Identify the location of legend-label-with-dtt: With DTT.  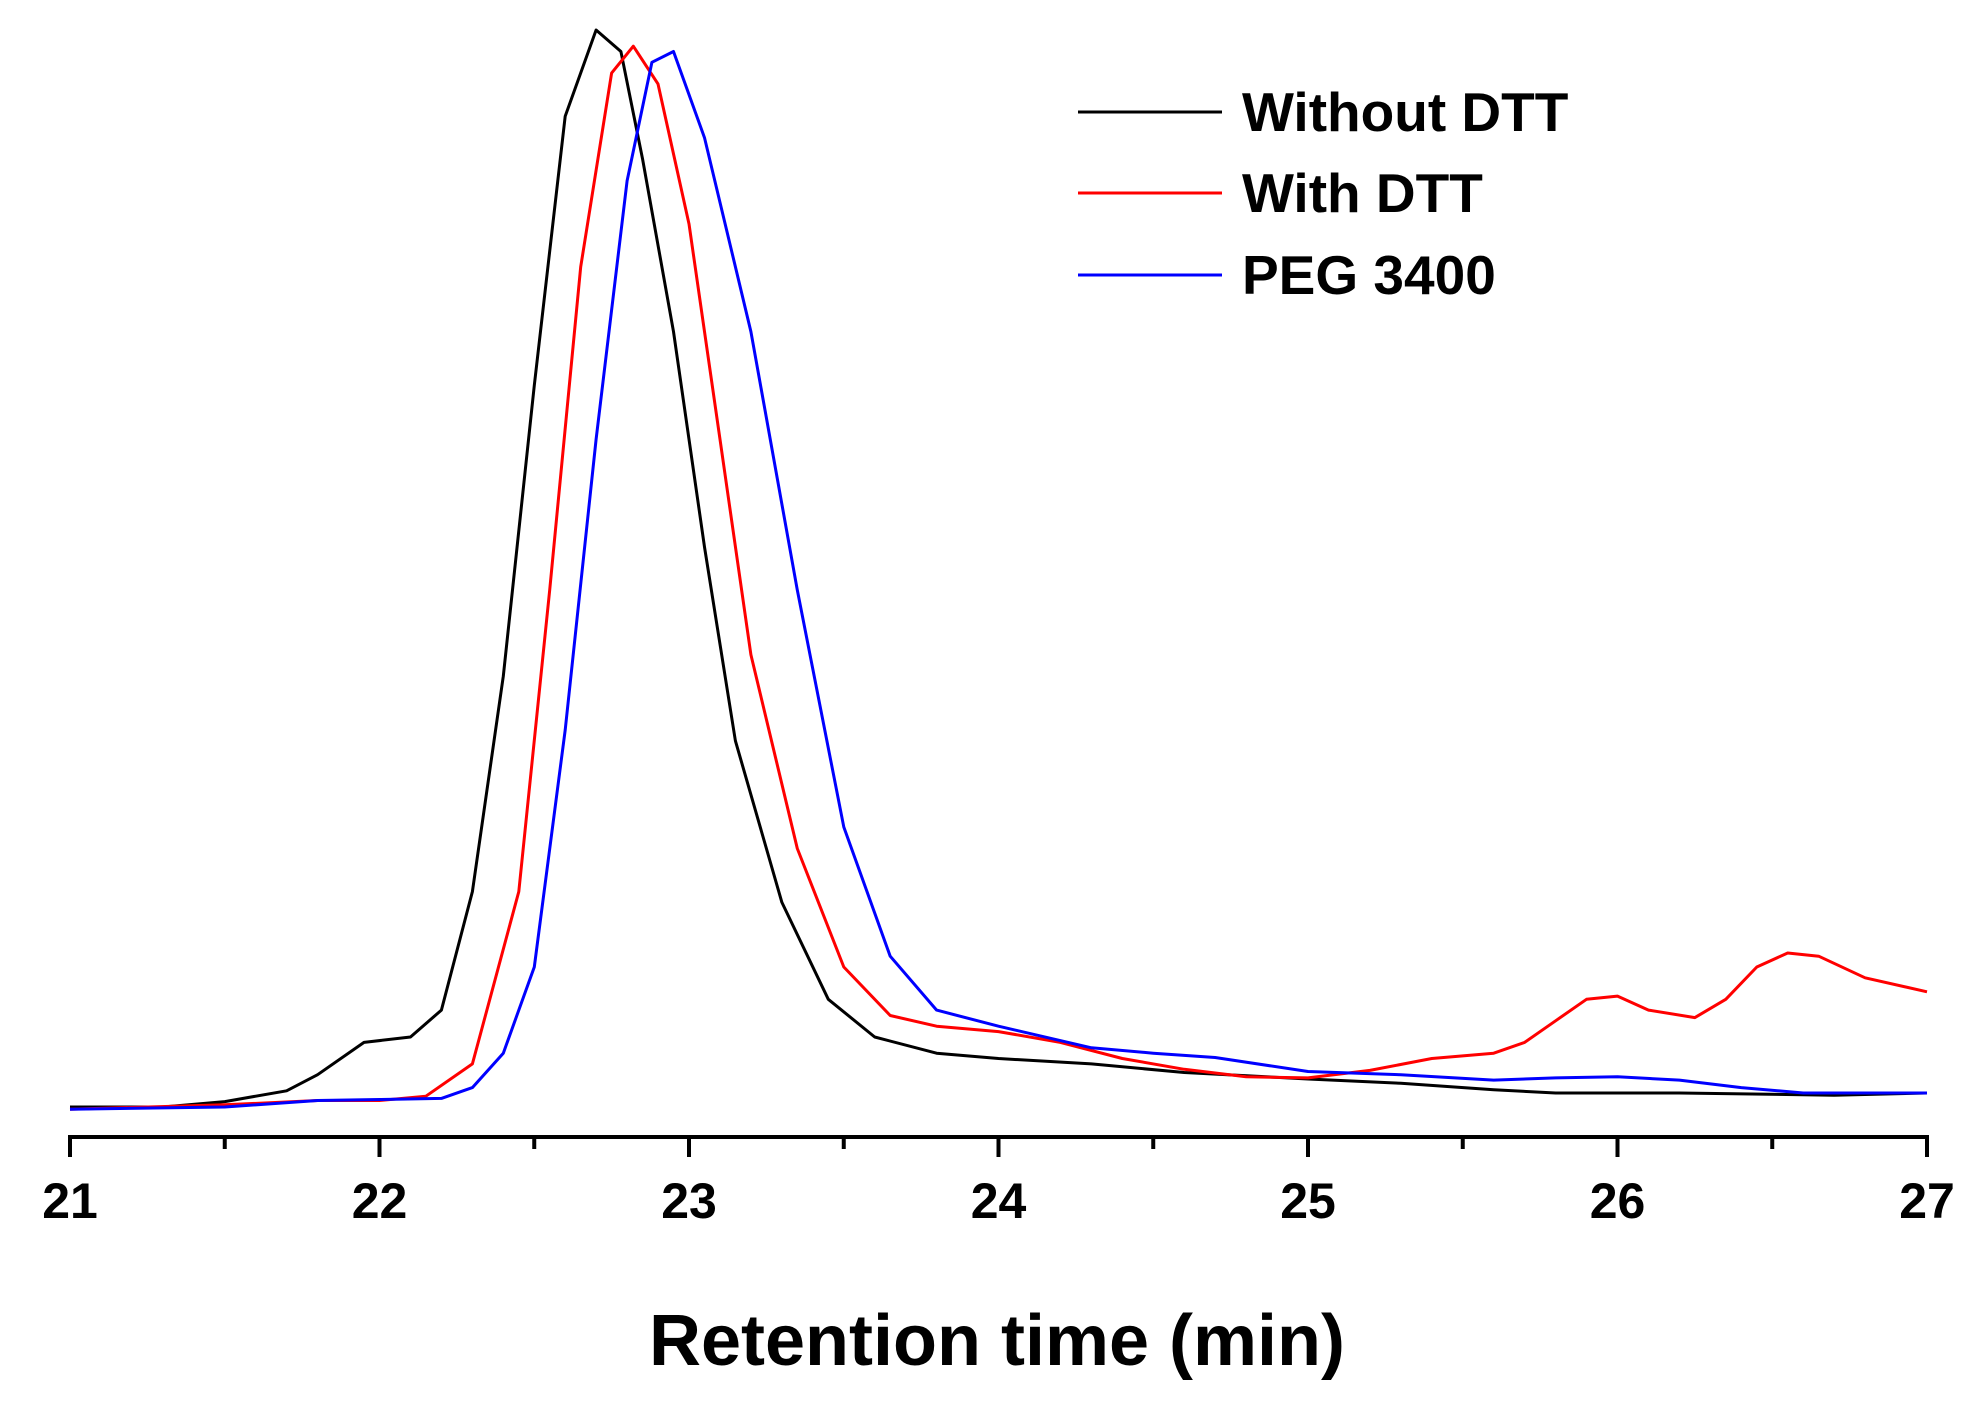
(1362, 193).